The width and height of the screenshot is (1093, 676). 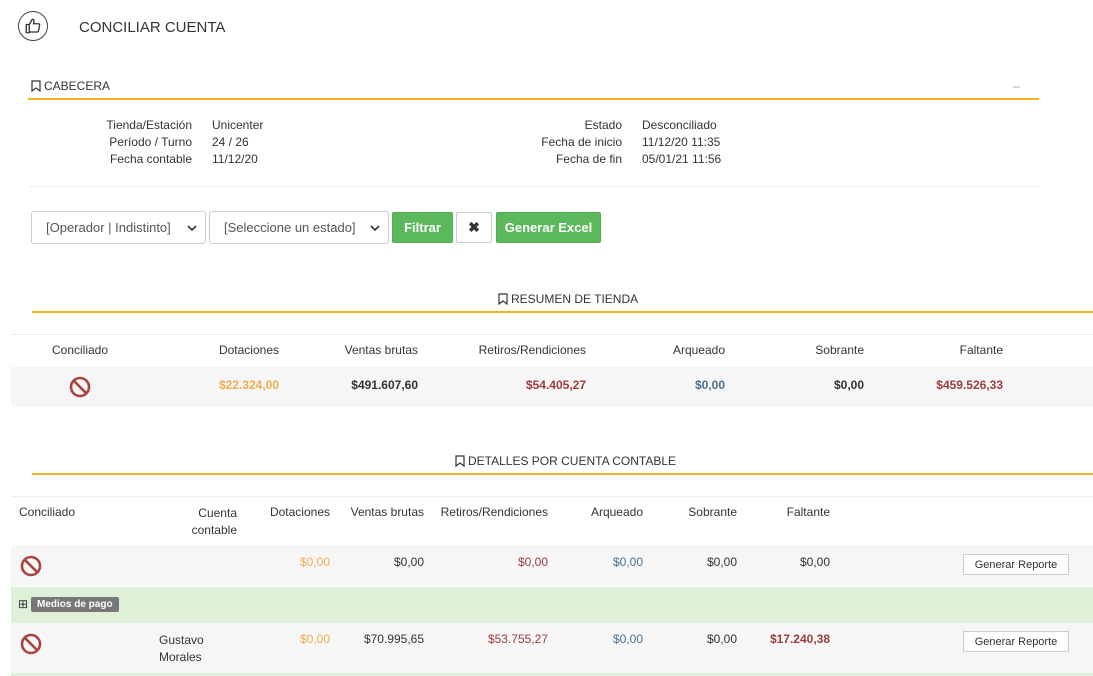 I want to click on resumen-th-sobrante: Sobrante, so click(x=839, y=350).